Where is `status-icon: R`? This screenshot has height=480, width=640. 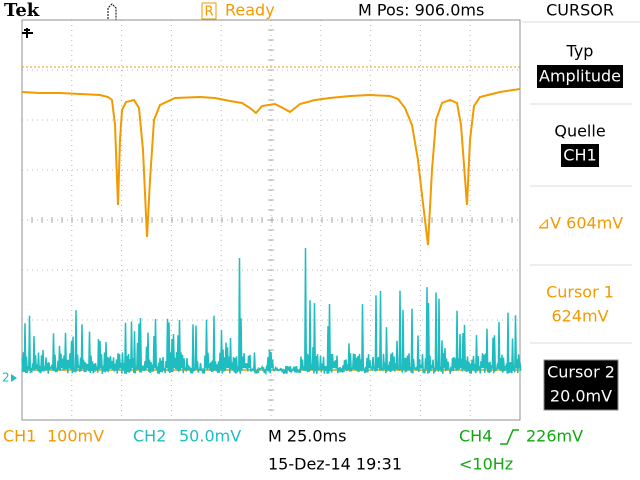
status-icon: R is located at coordinates (208, 12).